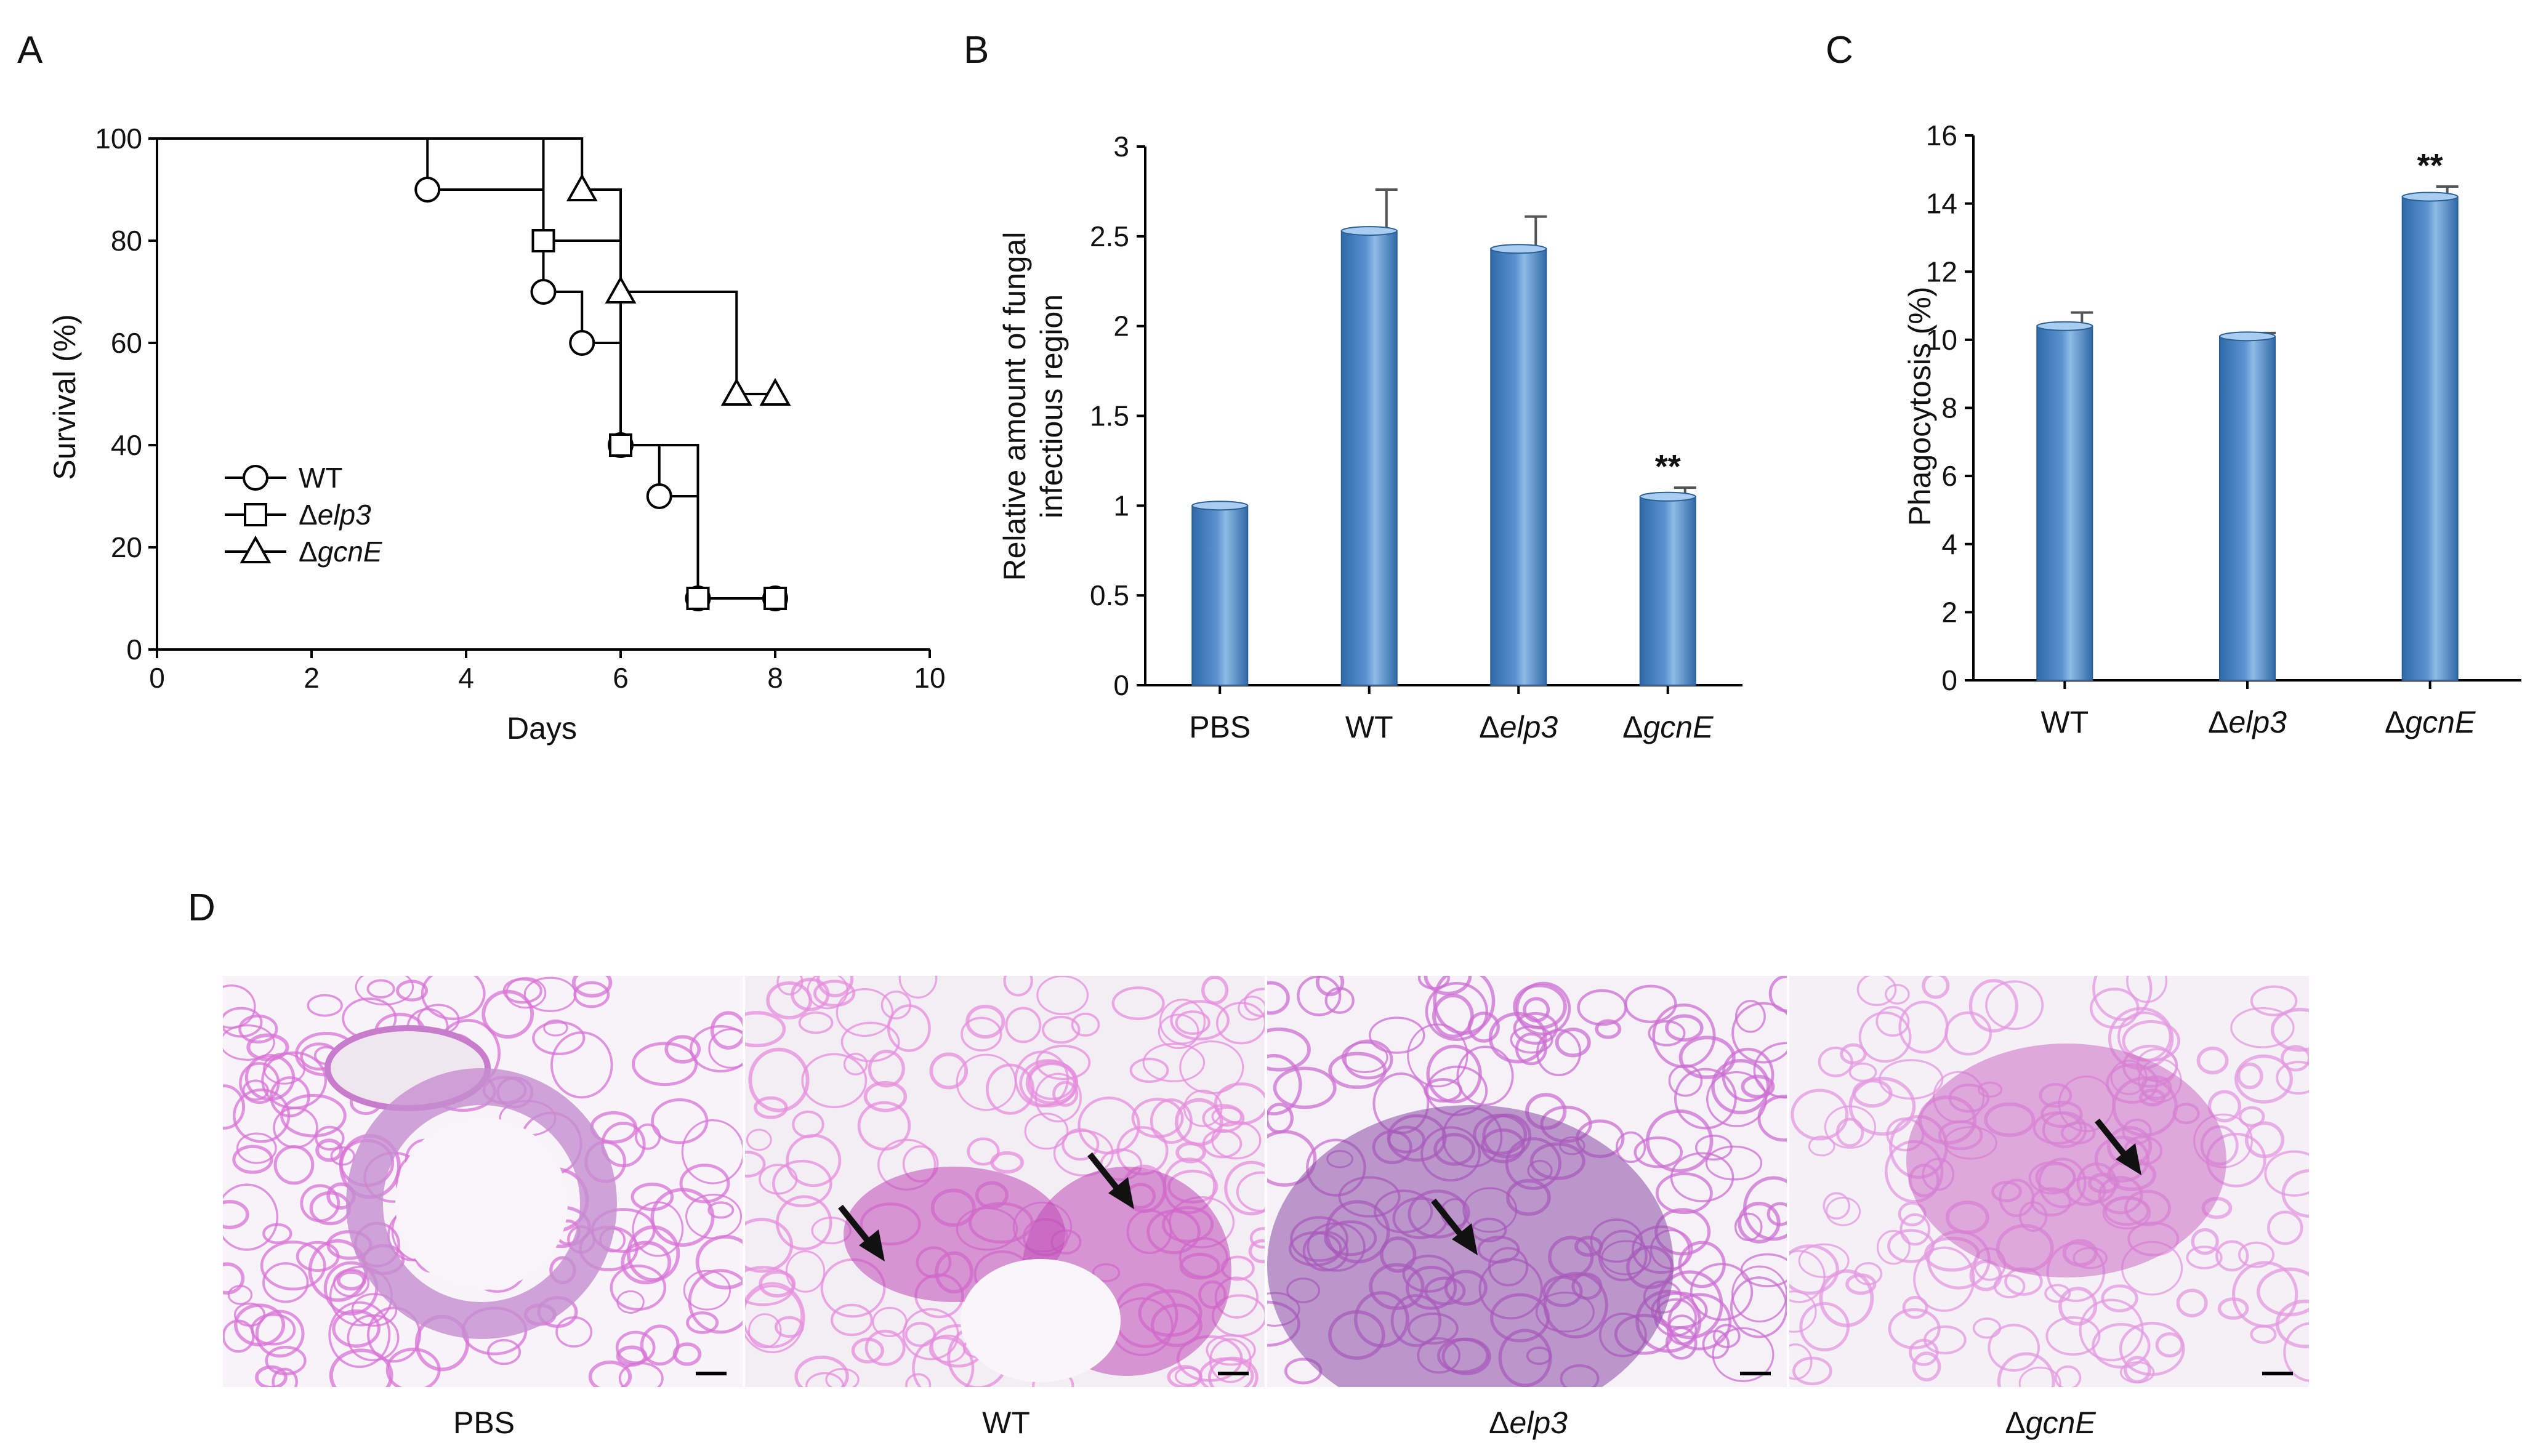 The height and width of the screenshot is (1456, 2546). Describe the element at coordinates (1041, 1320) in the screenshot. I see `clear-space` at that location.